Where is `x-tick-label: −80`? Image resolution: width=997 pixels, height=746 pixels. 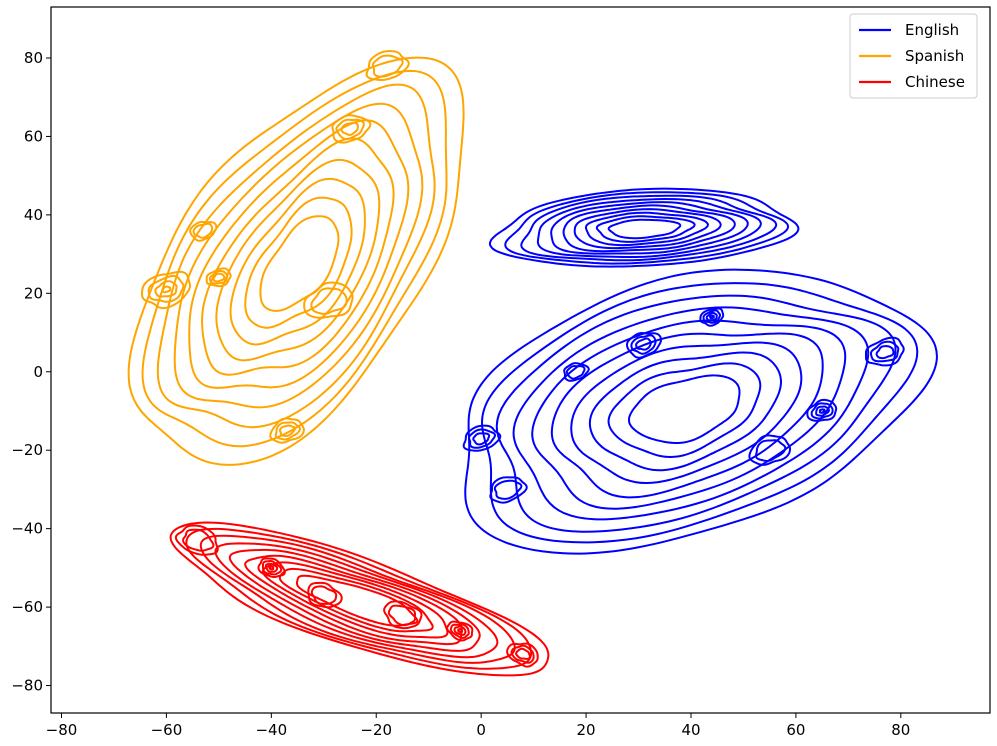
x-tick-label: −80 is located at coordinates (62, 730).